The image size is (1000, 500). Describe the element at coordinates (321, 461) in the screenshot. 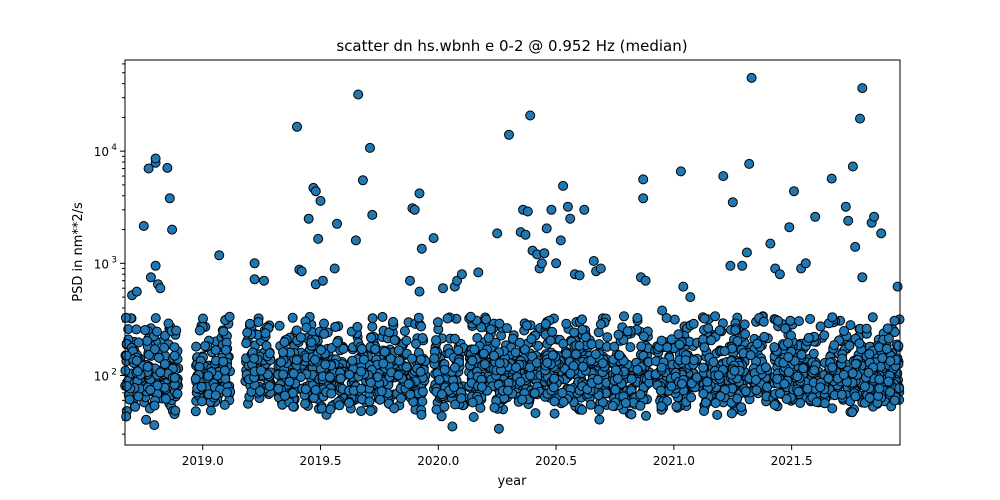

I see `x-tick-label: 2019.5` at that location.